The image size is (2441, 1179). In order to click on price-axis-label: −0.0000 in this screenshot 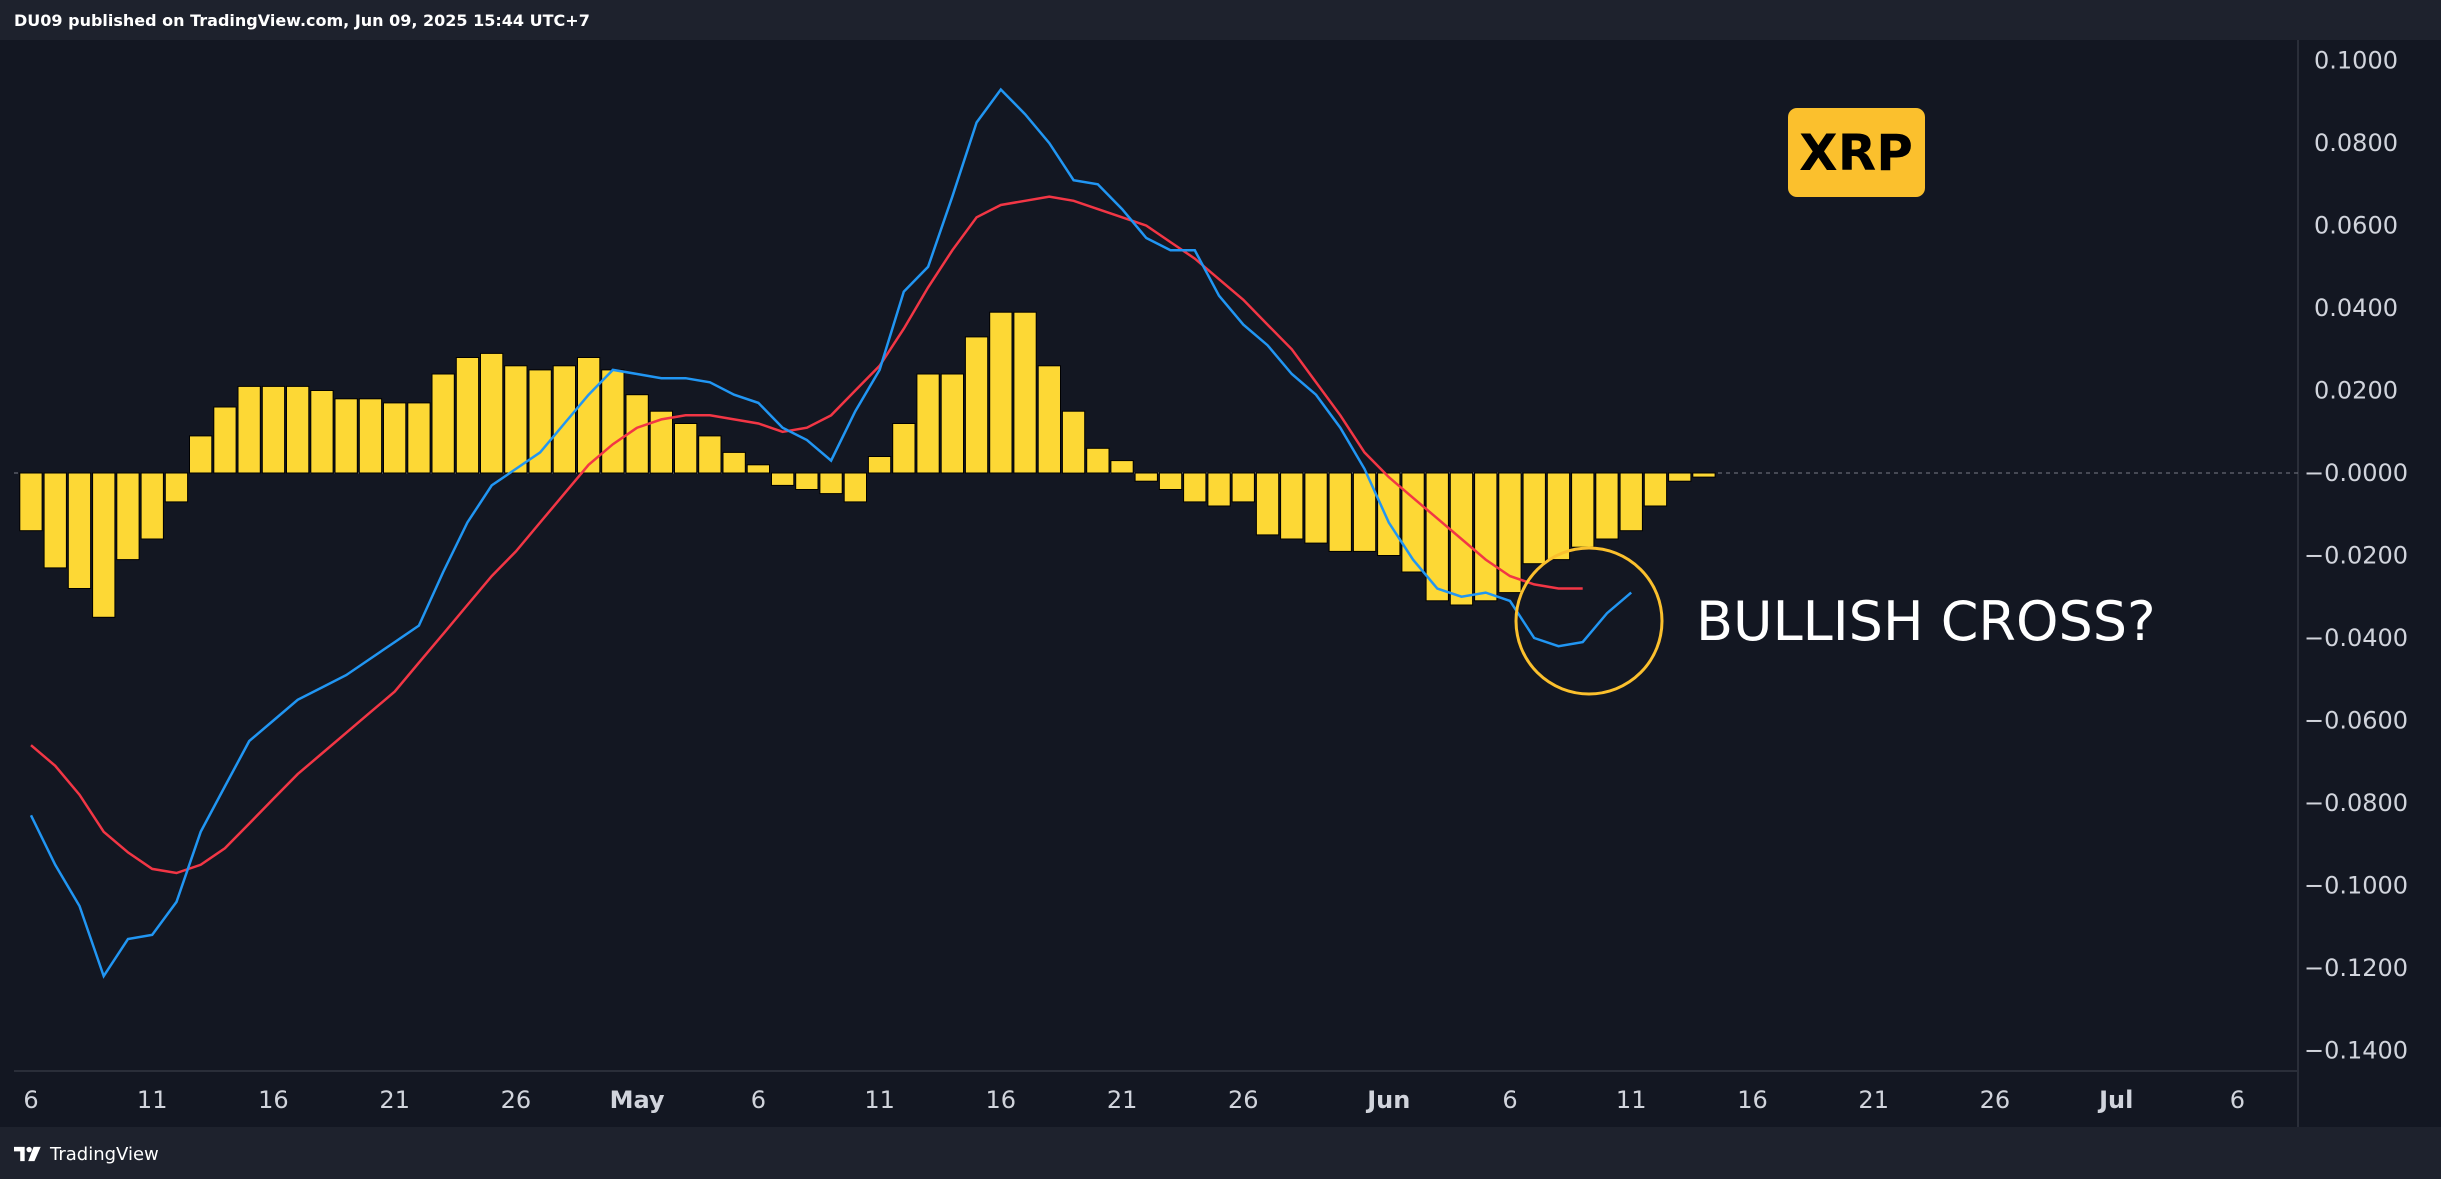, I will do `click(2356, 473)`.